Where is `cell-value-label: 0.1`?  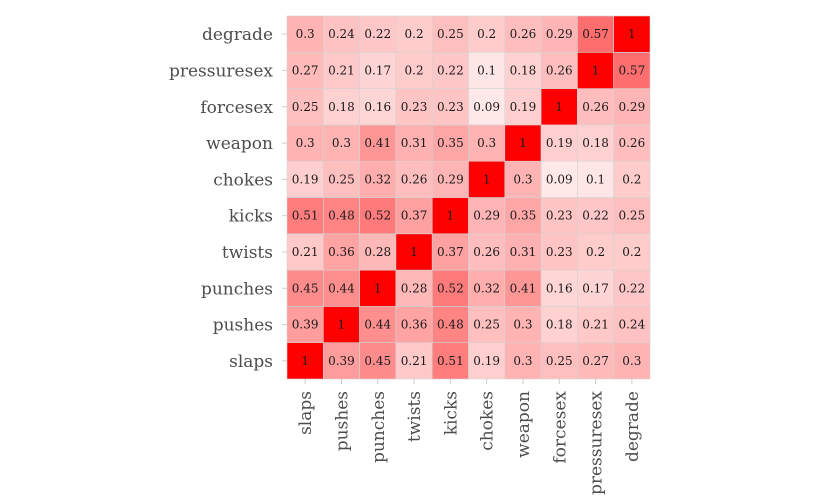
cell-value-label: 0.1 is located at coordinates (595, 179).